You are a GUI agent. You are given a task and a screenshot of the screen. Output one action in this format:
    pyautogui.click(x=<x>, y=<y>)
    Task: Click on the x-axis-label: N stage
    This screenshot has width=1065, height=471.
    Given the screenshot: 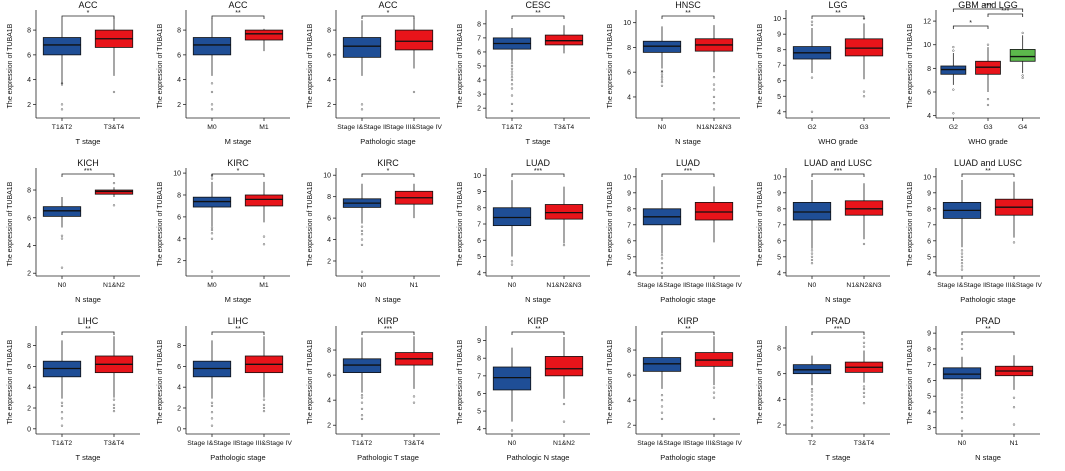 What is the action you would take?
    pyautogui.click(x=88, y=299)
    